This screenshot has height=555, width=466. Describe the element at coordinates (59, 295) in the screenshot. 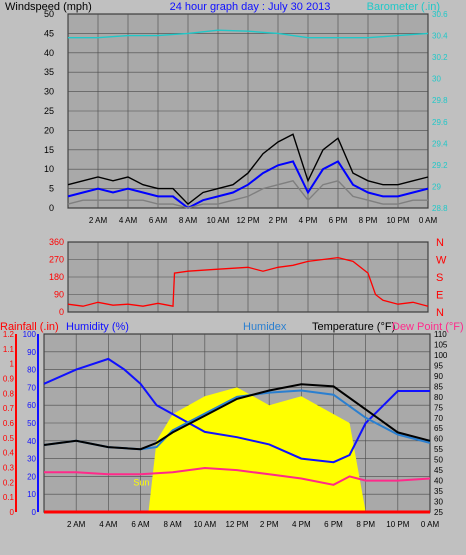

I see `direction-tick-label: 90` at that location.